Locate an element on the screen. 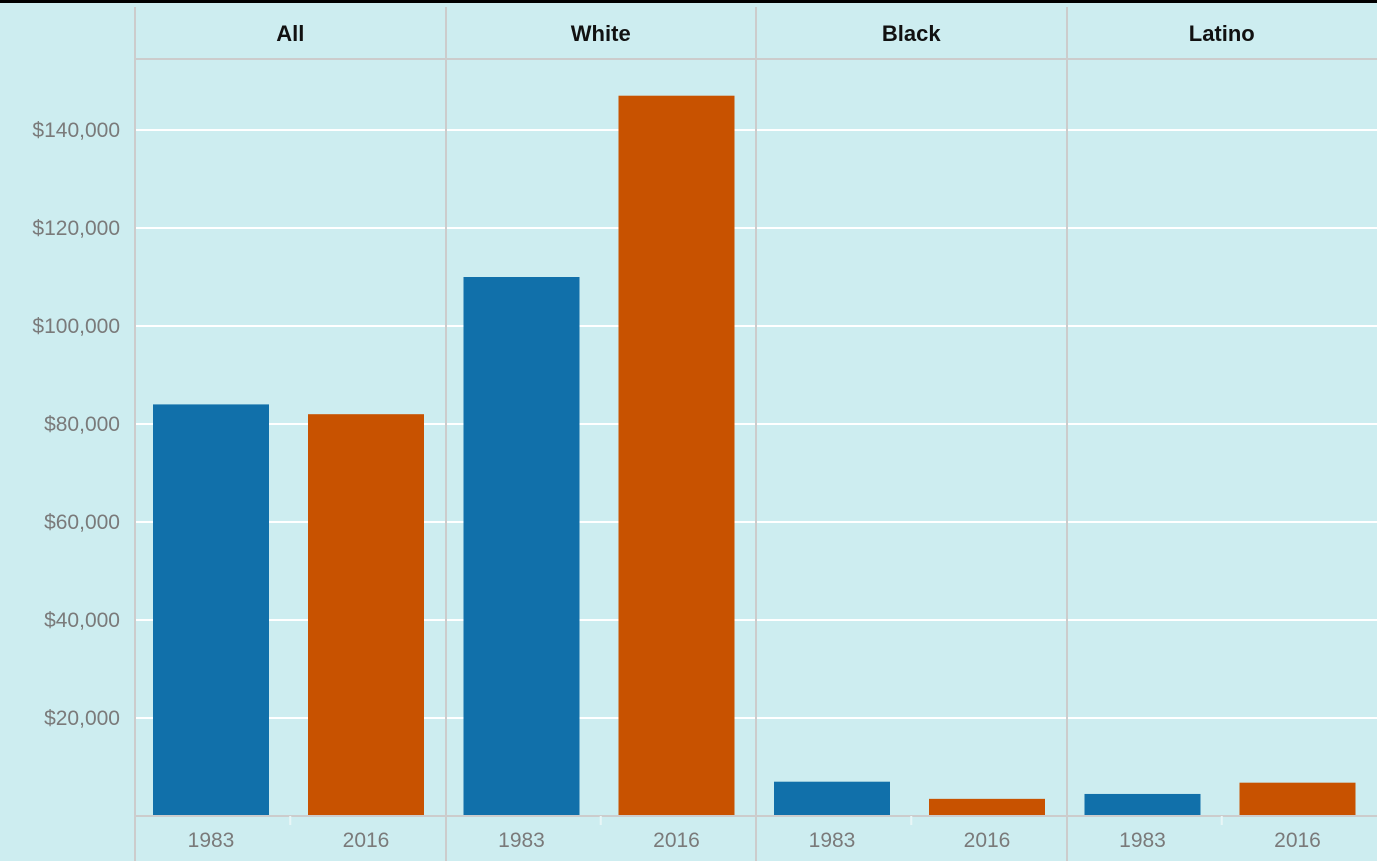  facet-title: Black is located at coordinates (911, 33).